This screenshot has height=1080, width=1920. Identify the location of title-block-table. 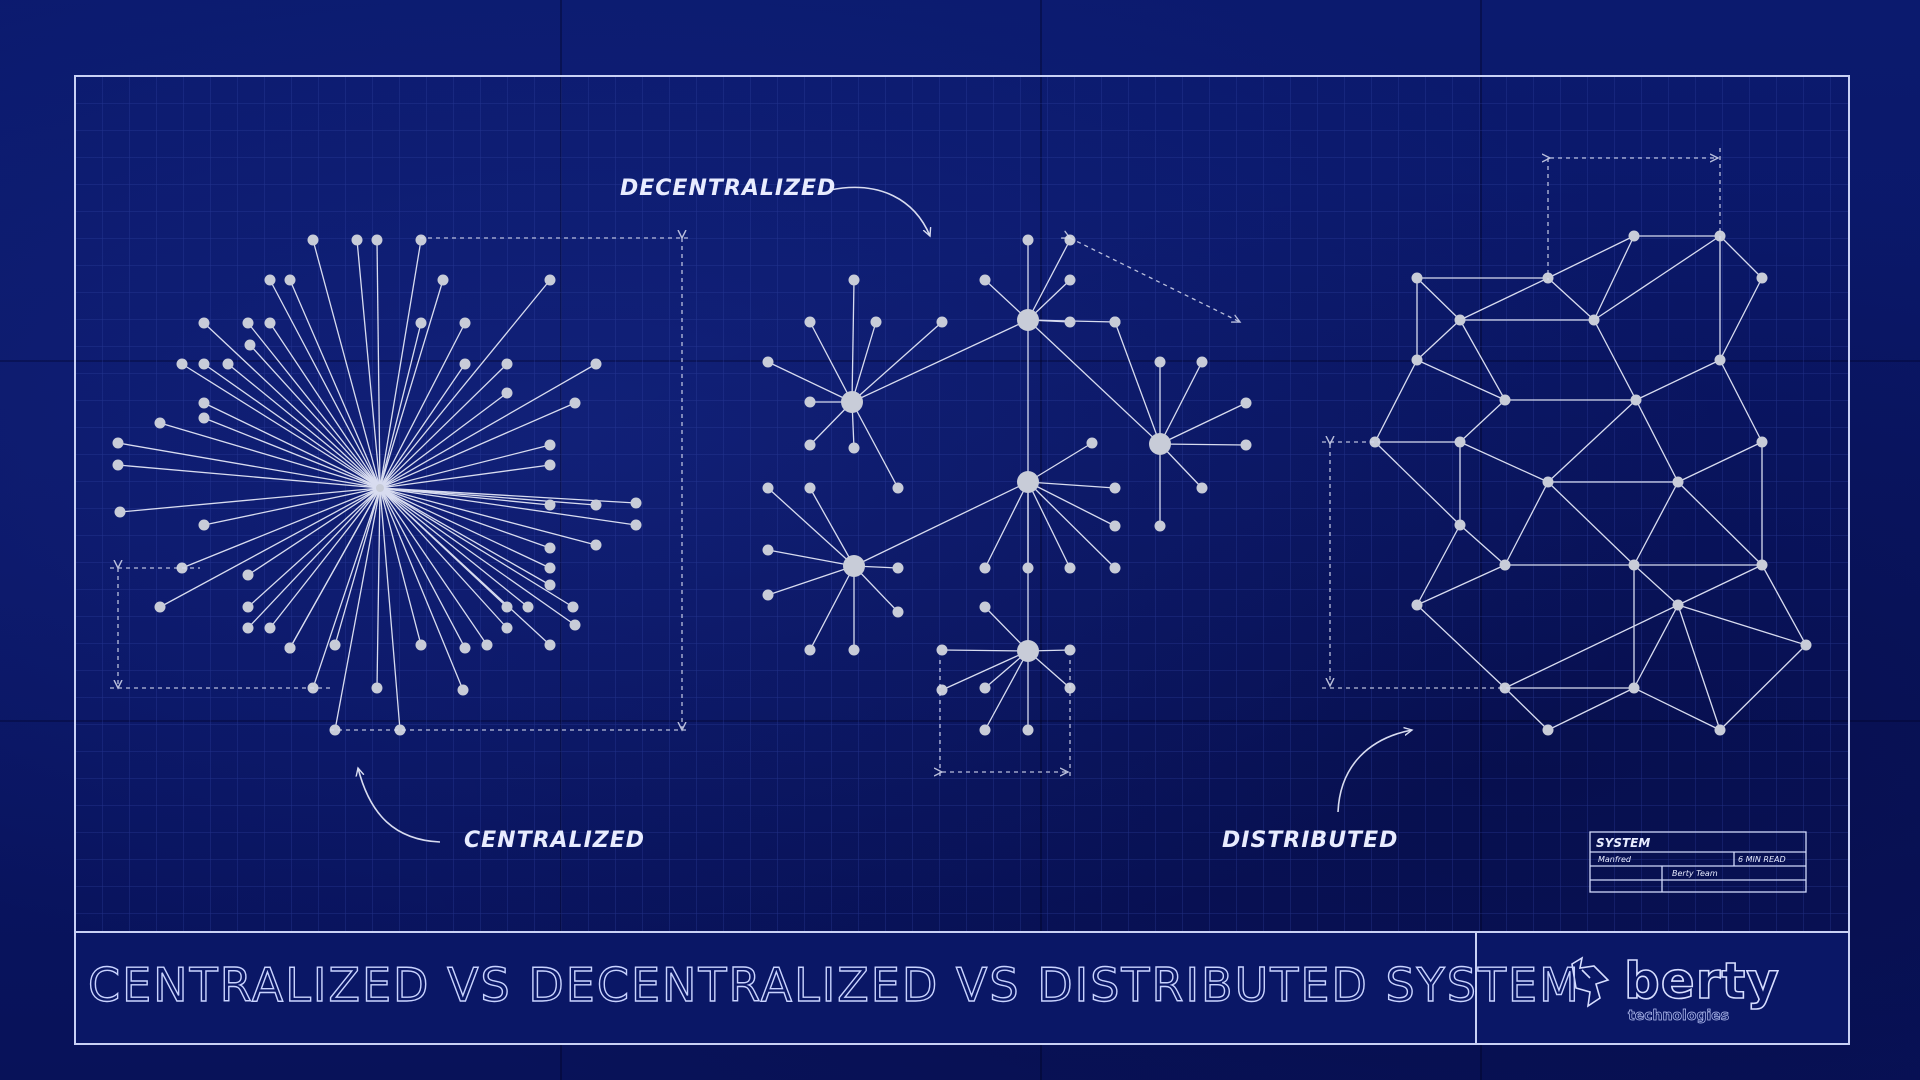
(1698, 862).